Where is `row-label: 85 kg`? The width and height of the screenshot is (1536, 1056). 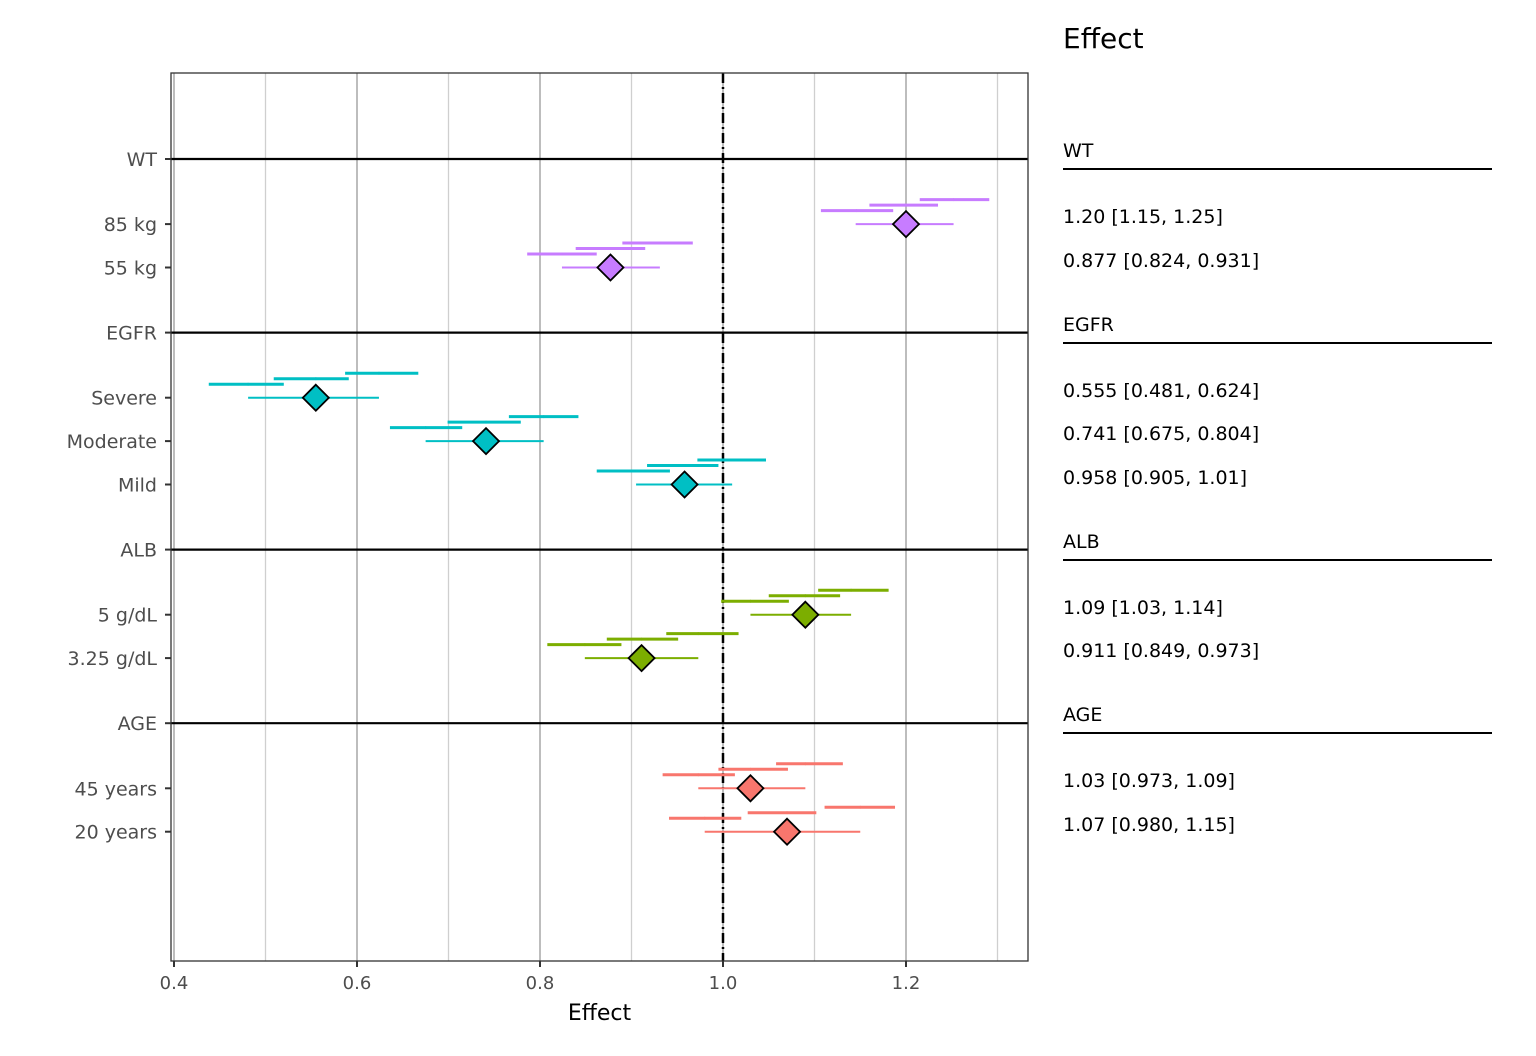
row-label: 85 kg is located at coordinates (130, 225).